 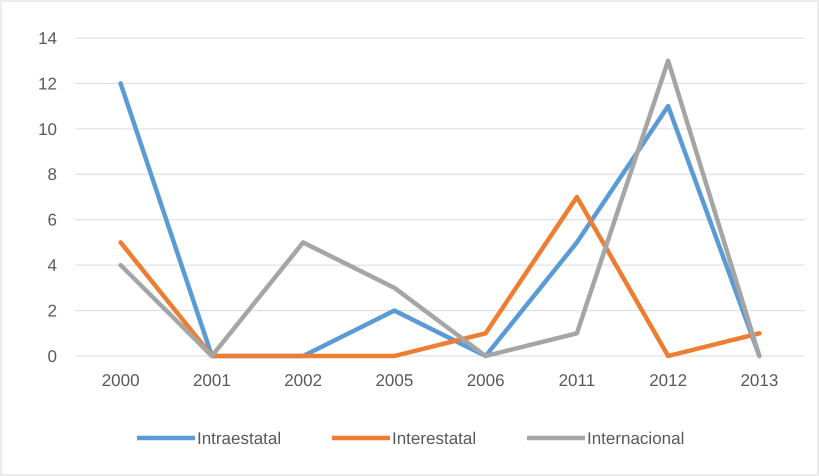 What do you see at coordinates (485, 380) in the screenshot?
I see `x-tick-label: 2006` at bounding box center [485, 380].